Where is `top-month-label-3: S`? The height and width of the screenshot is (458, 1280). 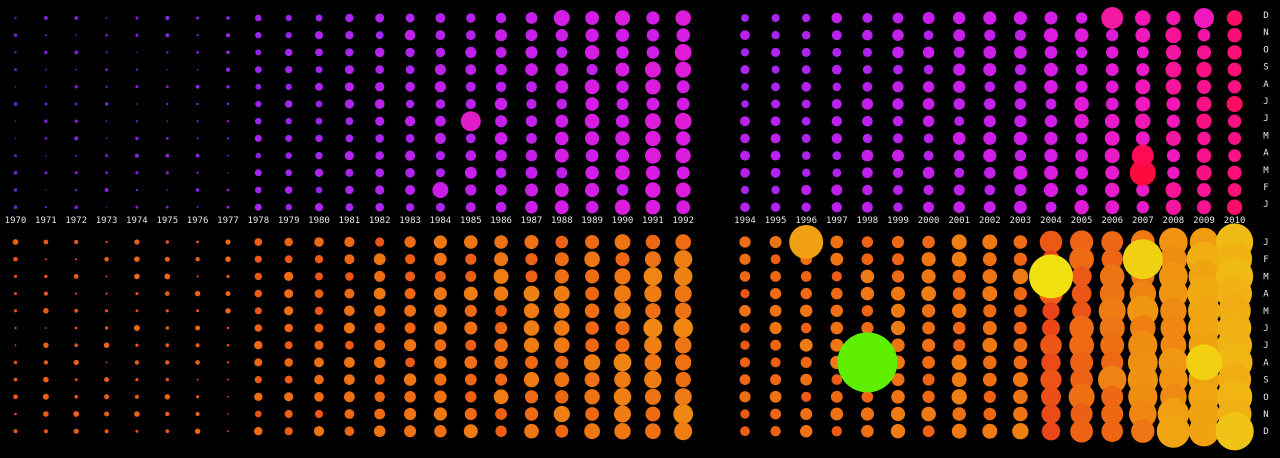
top-month-label-3: S is located at coordinates (1265, 68).